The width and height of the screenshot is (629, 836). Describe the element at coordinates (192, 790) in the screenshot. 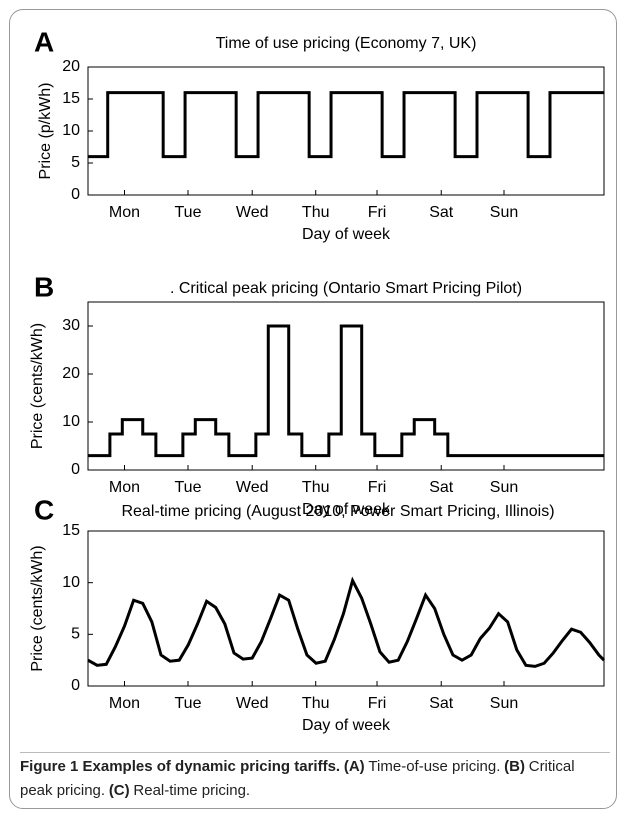

I see `caption-segment: Real-time pricing.` at that location.